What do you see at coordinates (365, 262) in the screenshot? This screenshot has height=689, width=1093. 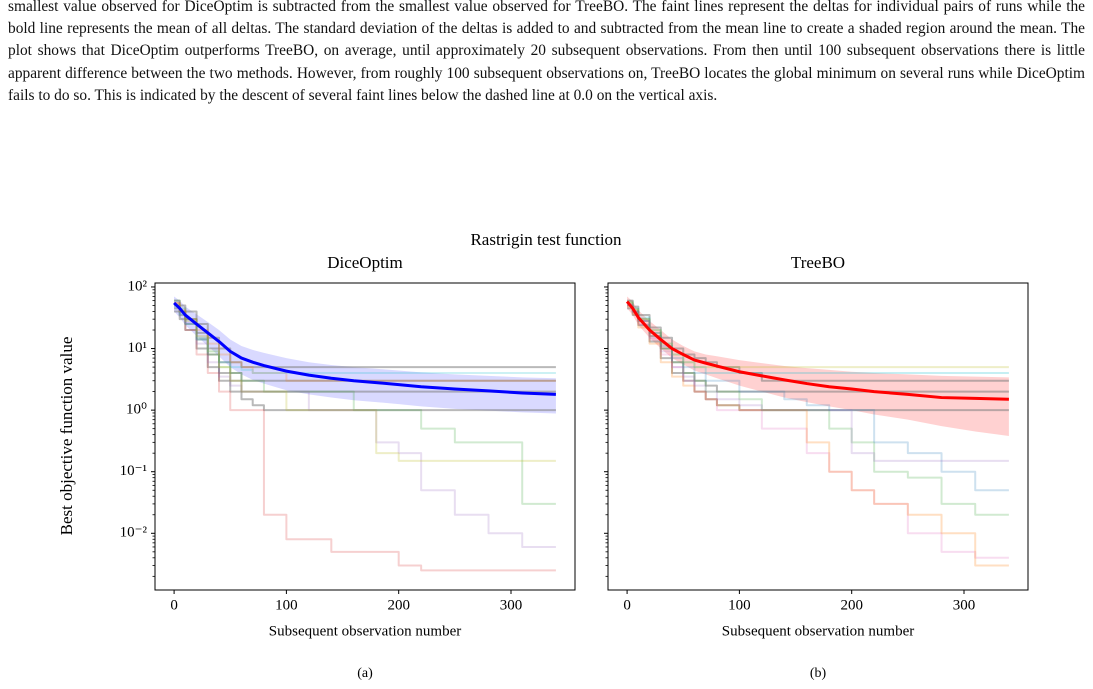 I see `axes-title: DiceOptim` at bounding box center [365, 262].